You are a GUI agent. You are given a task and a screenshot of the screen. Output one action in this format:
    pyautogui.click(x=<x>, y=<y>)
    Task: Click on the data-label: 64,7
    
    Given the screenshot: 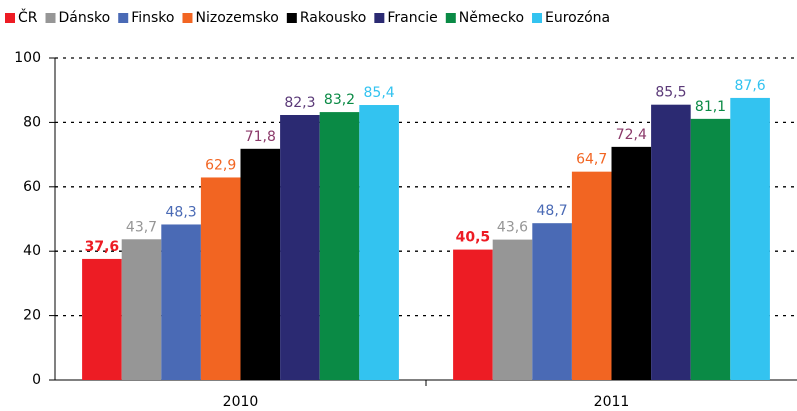 What is the action you would take?
    pyautogui.click(x=591, y=160)
    